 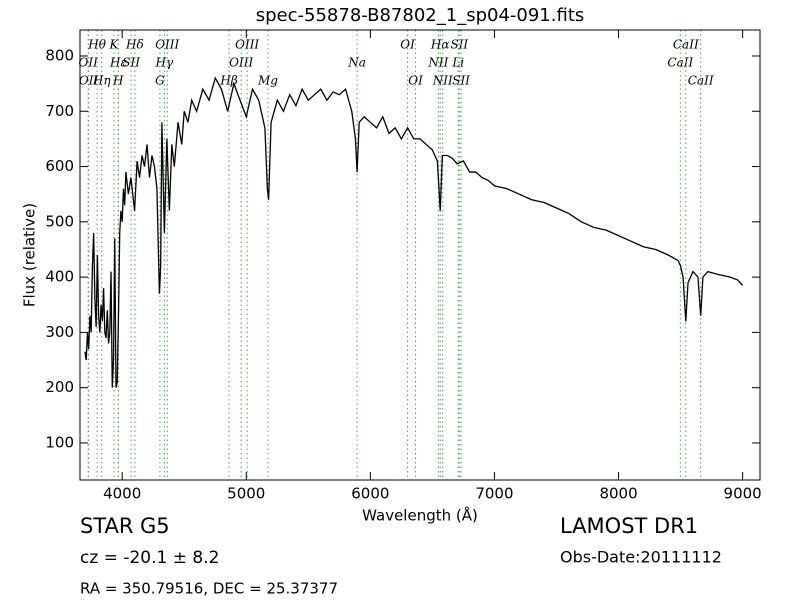 I want to click on coordinates: RA = 350.79516, DEC = 25.37377, so click(x=209, y=589).